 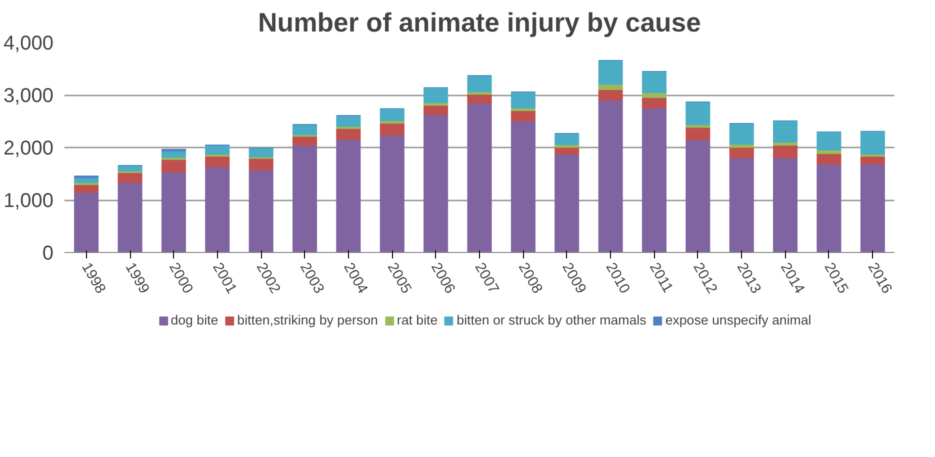 I want to click on y-tick-label: 3,000, so click(x=28, y=96).